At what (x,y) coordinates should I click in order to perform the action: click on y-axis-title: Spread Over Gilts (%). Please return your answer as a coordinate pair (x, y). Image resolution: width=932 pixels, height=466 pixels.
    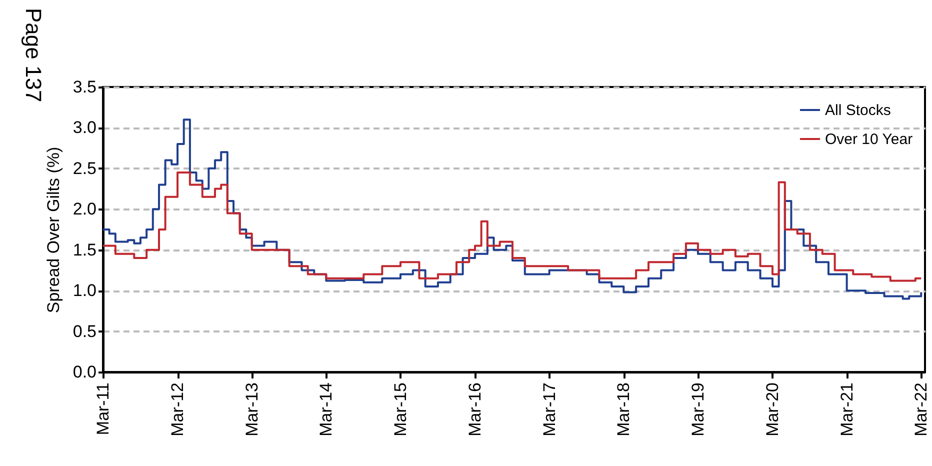
    Looking at the image, I should click on (53, 230).